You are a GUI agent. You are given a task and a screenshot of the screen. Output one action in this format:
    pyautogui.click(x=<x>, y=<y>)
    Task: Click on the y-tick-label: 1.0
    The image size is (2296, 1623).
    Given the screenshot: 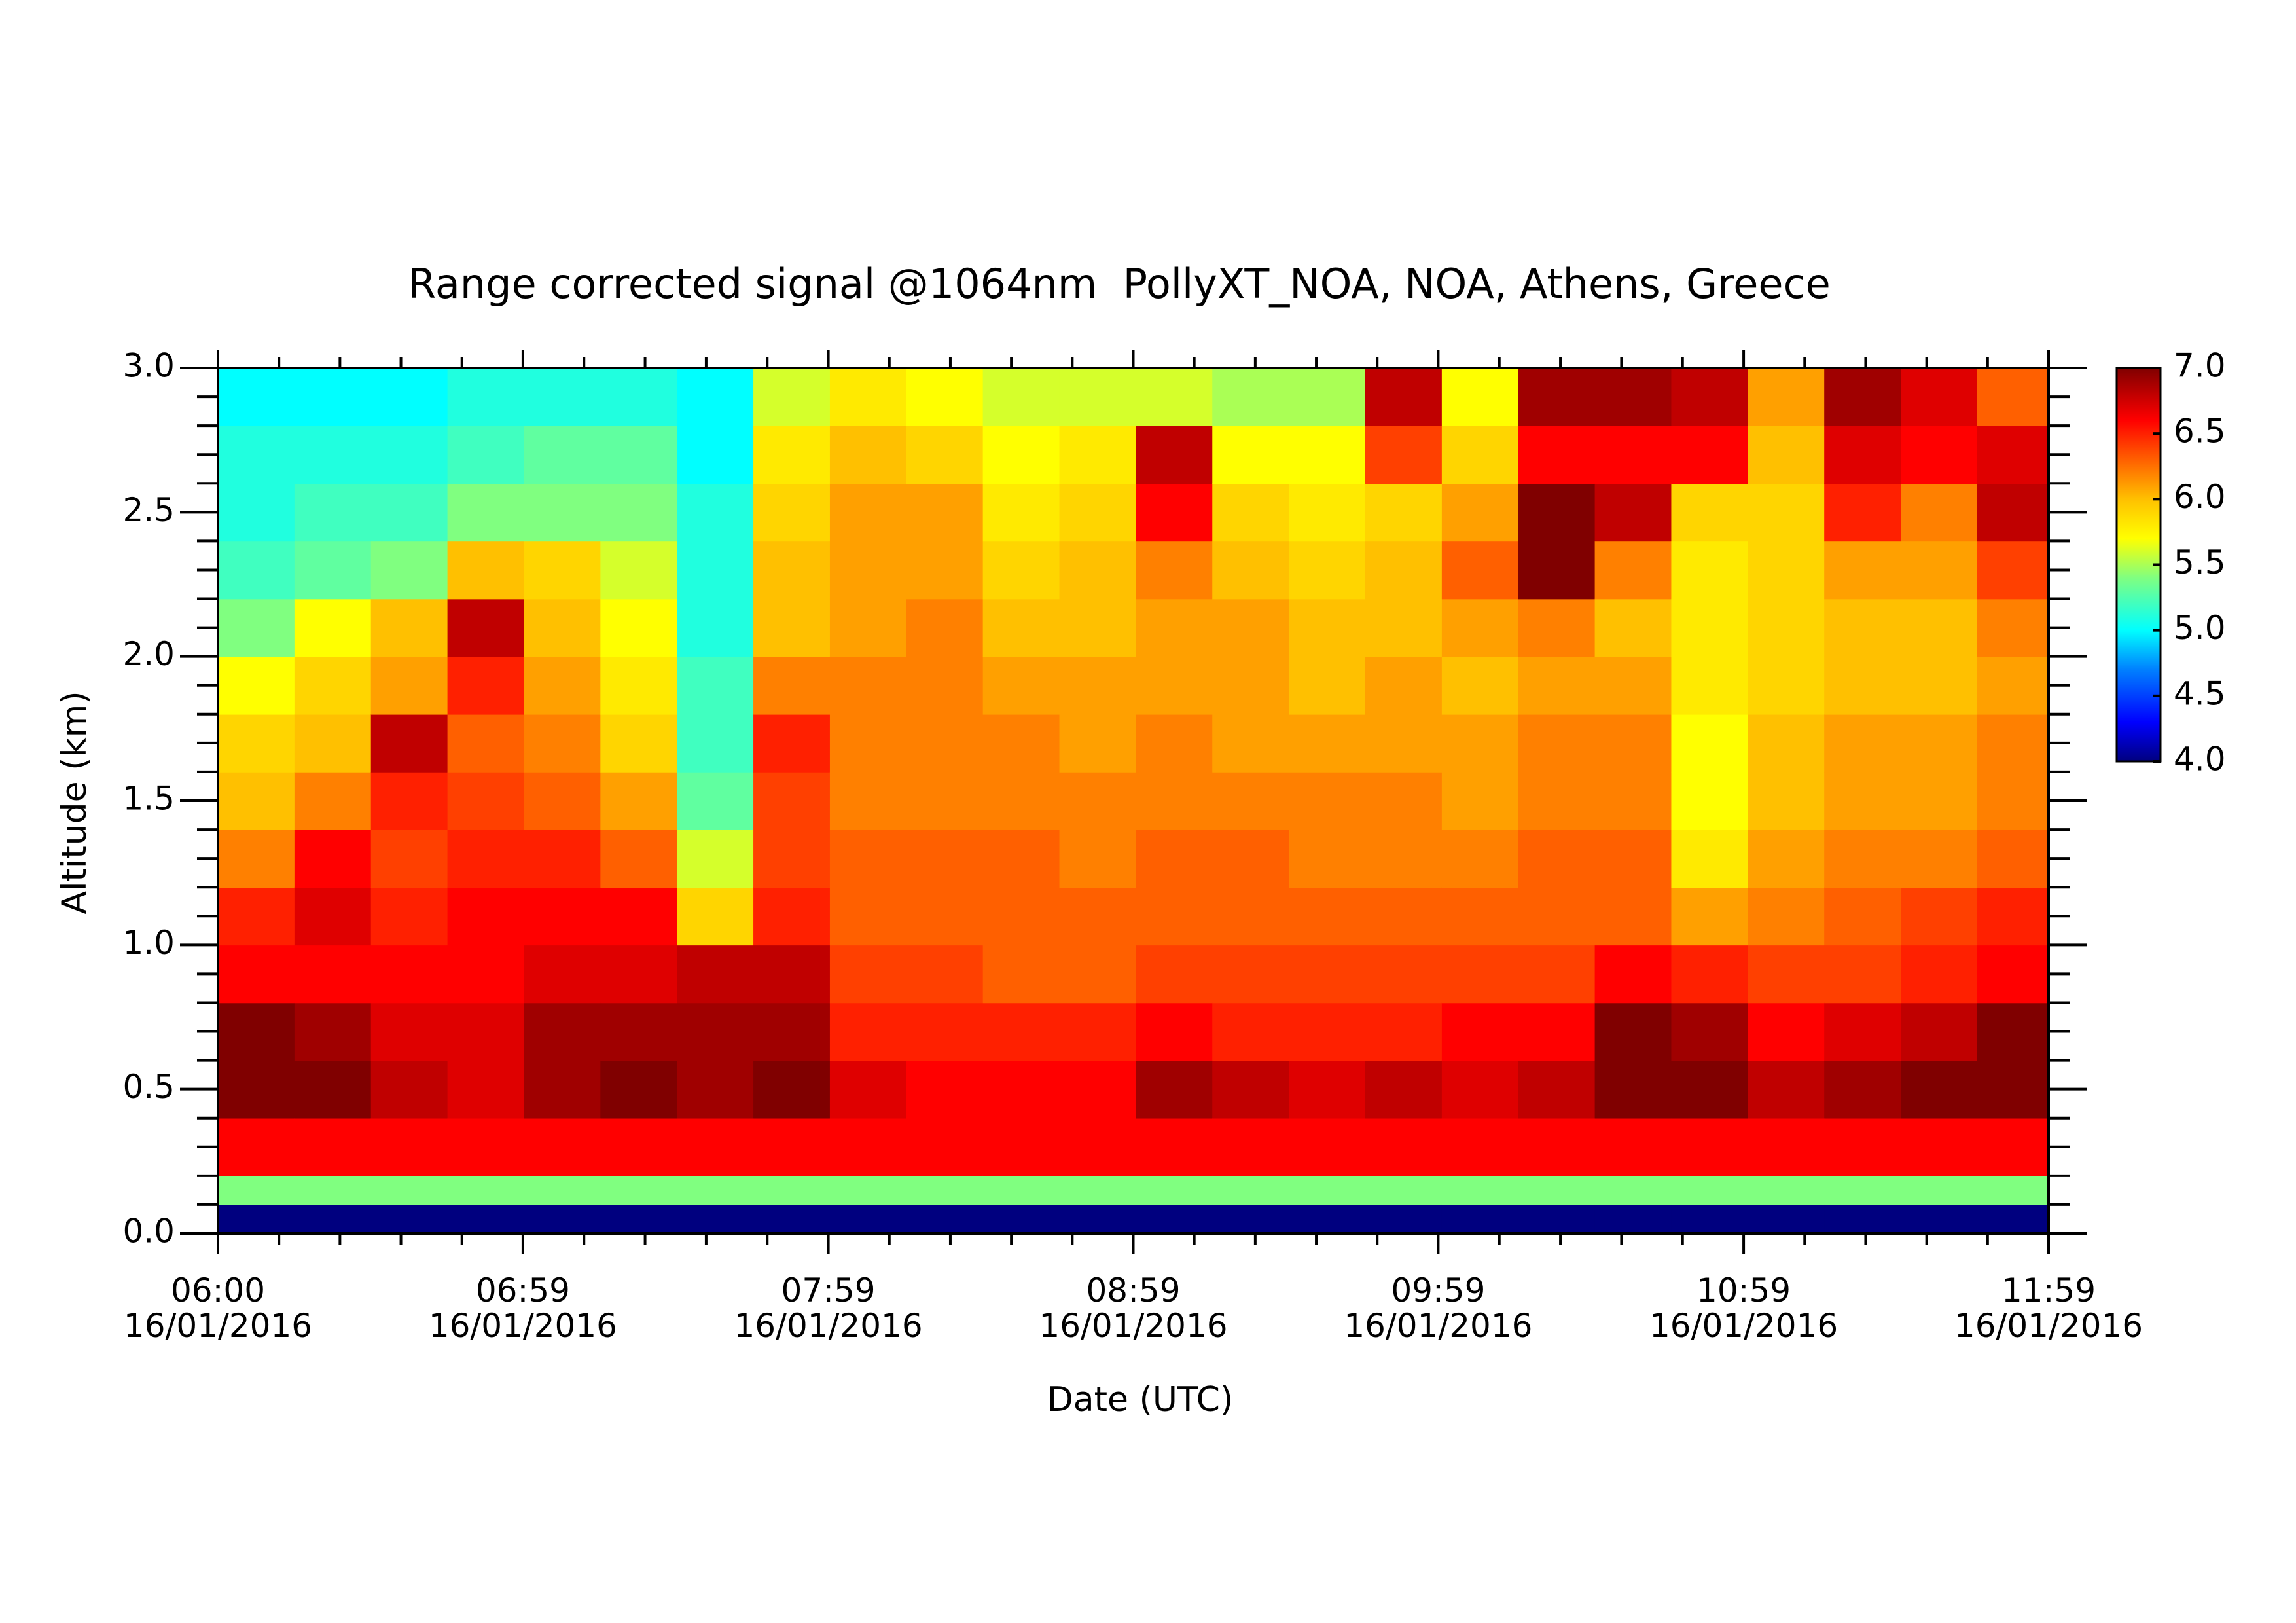 What is the action you would take?
    pyautogui.click(x=148, y=943)
    